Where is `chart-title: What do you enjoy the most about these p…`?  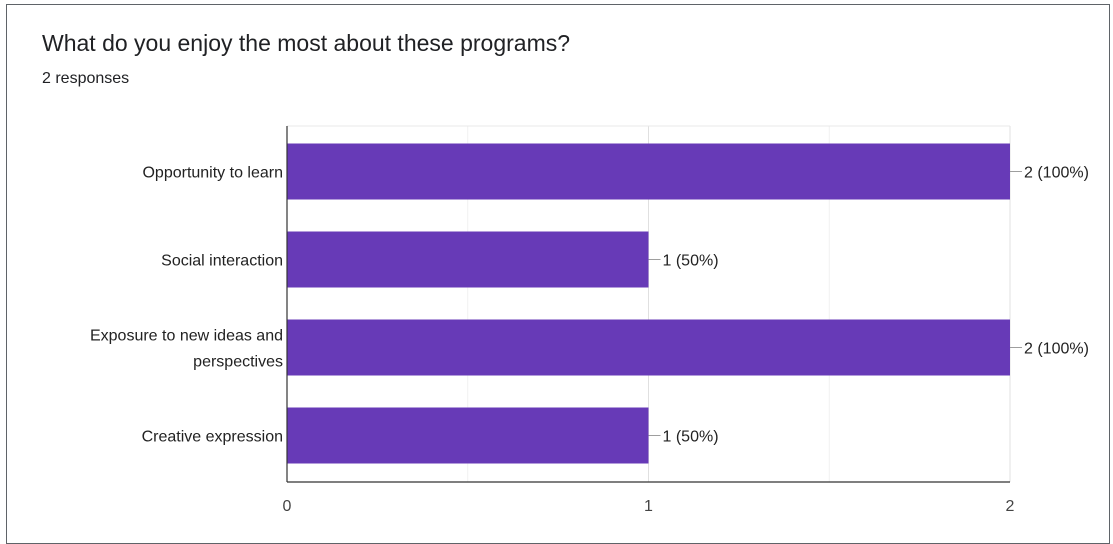 chart-title: What do you enjoy the most about these p… is located at coordinates (306, 43).